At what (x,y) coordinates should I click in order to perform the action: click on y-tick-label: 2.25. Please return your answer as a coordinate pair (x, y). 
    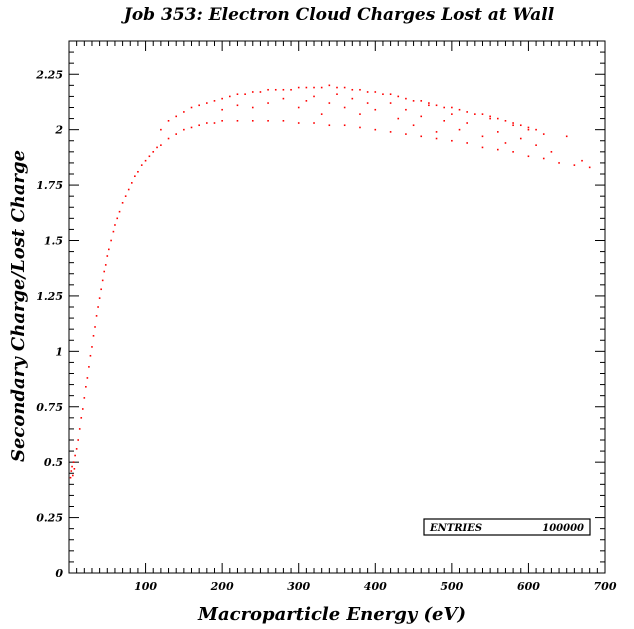
    Looking at the image, I should click on (49, 74).